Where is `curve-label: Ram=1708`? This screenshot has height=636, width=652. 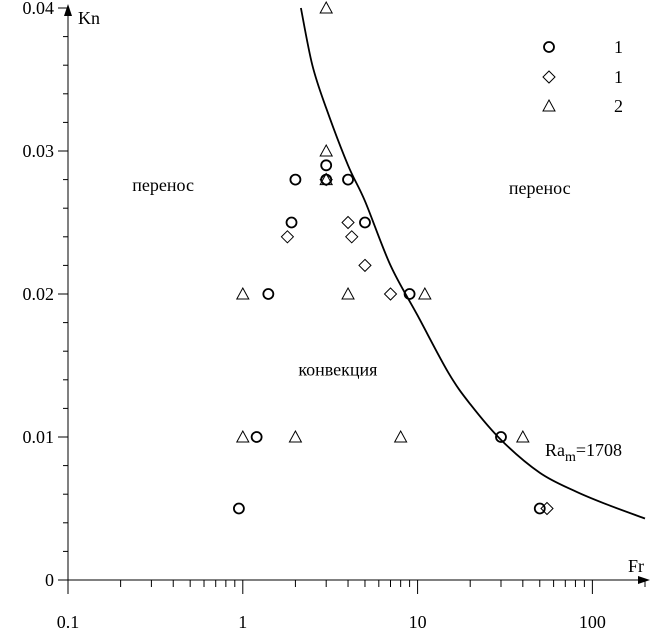
curve-label: Ram=1708 is located at coordinates (583, 452).